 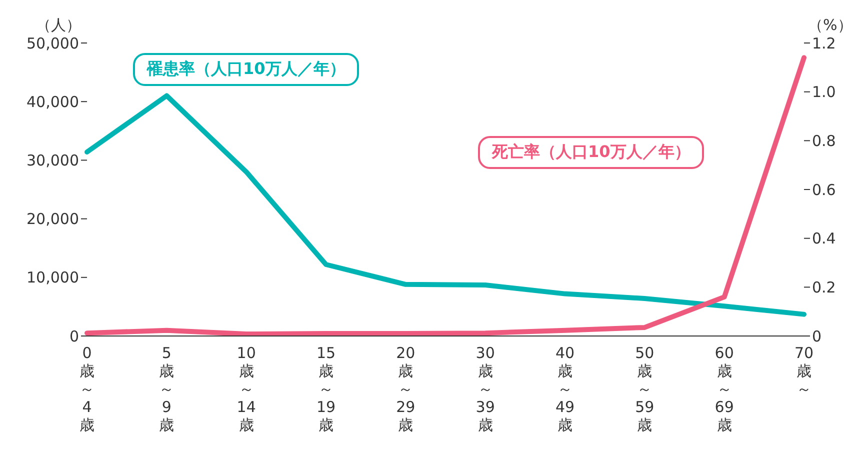 I want to click on y-tick-label: 0, so click(x=74, y=336).